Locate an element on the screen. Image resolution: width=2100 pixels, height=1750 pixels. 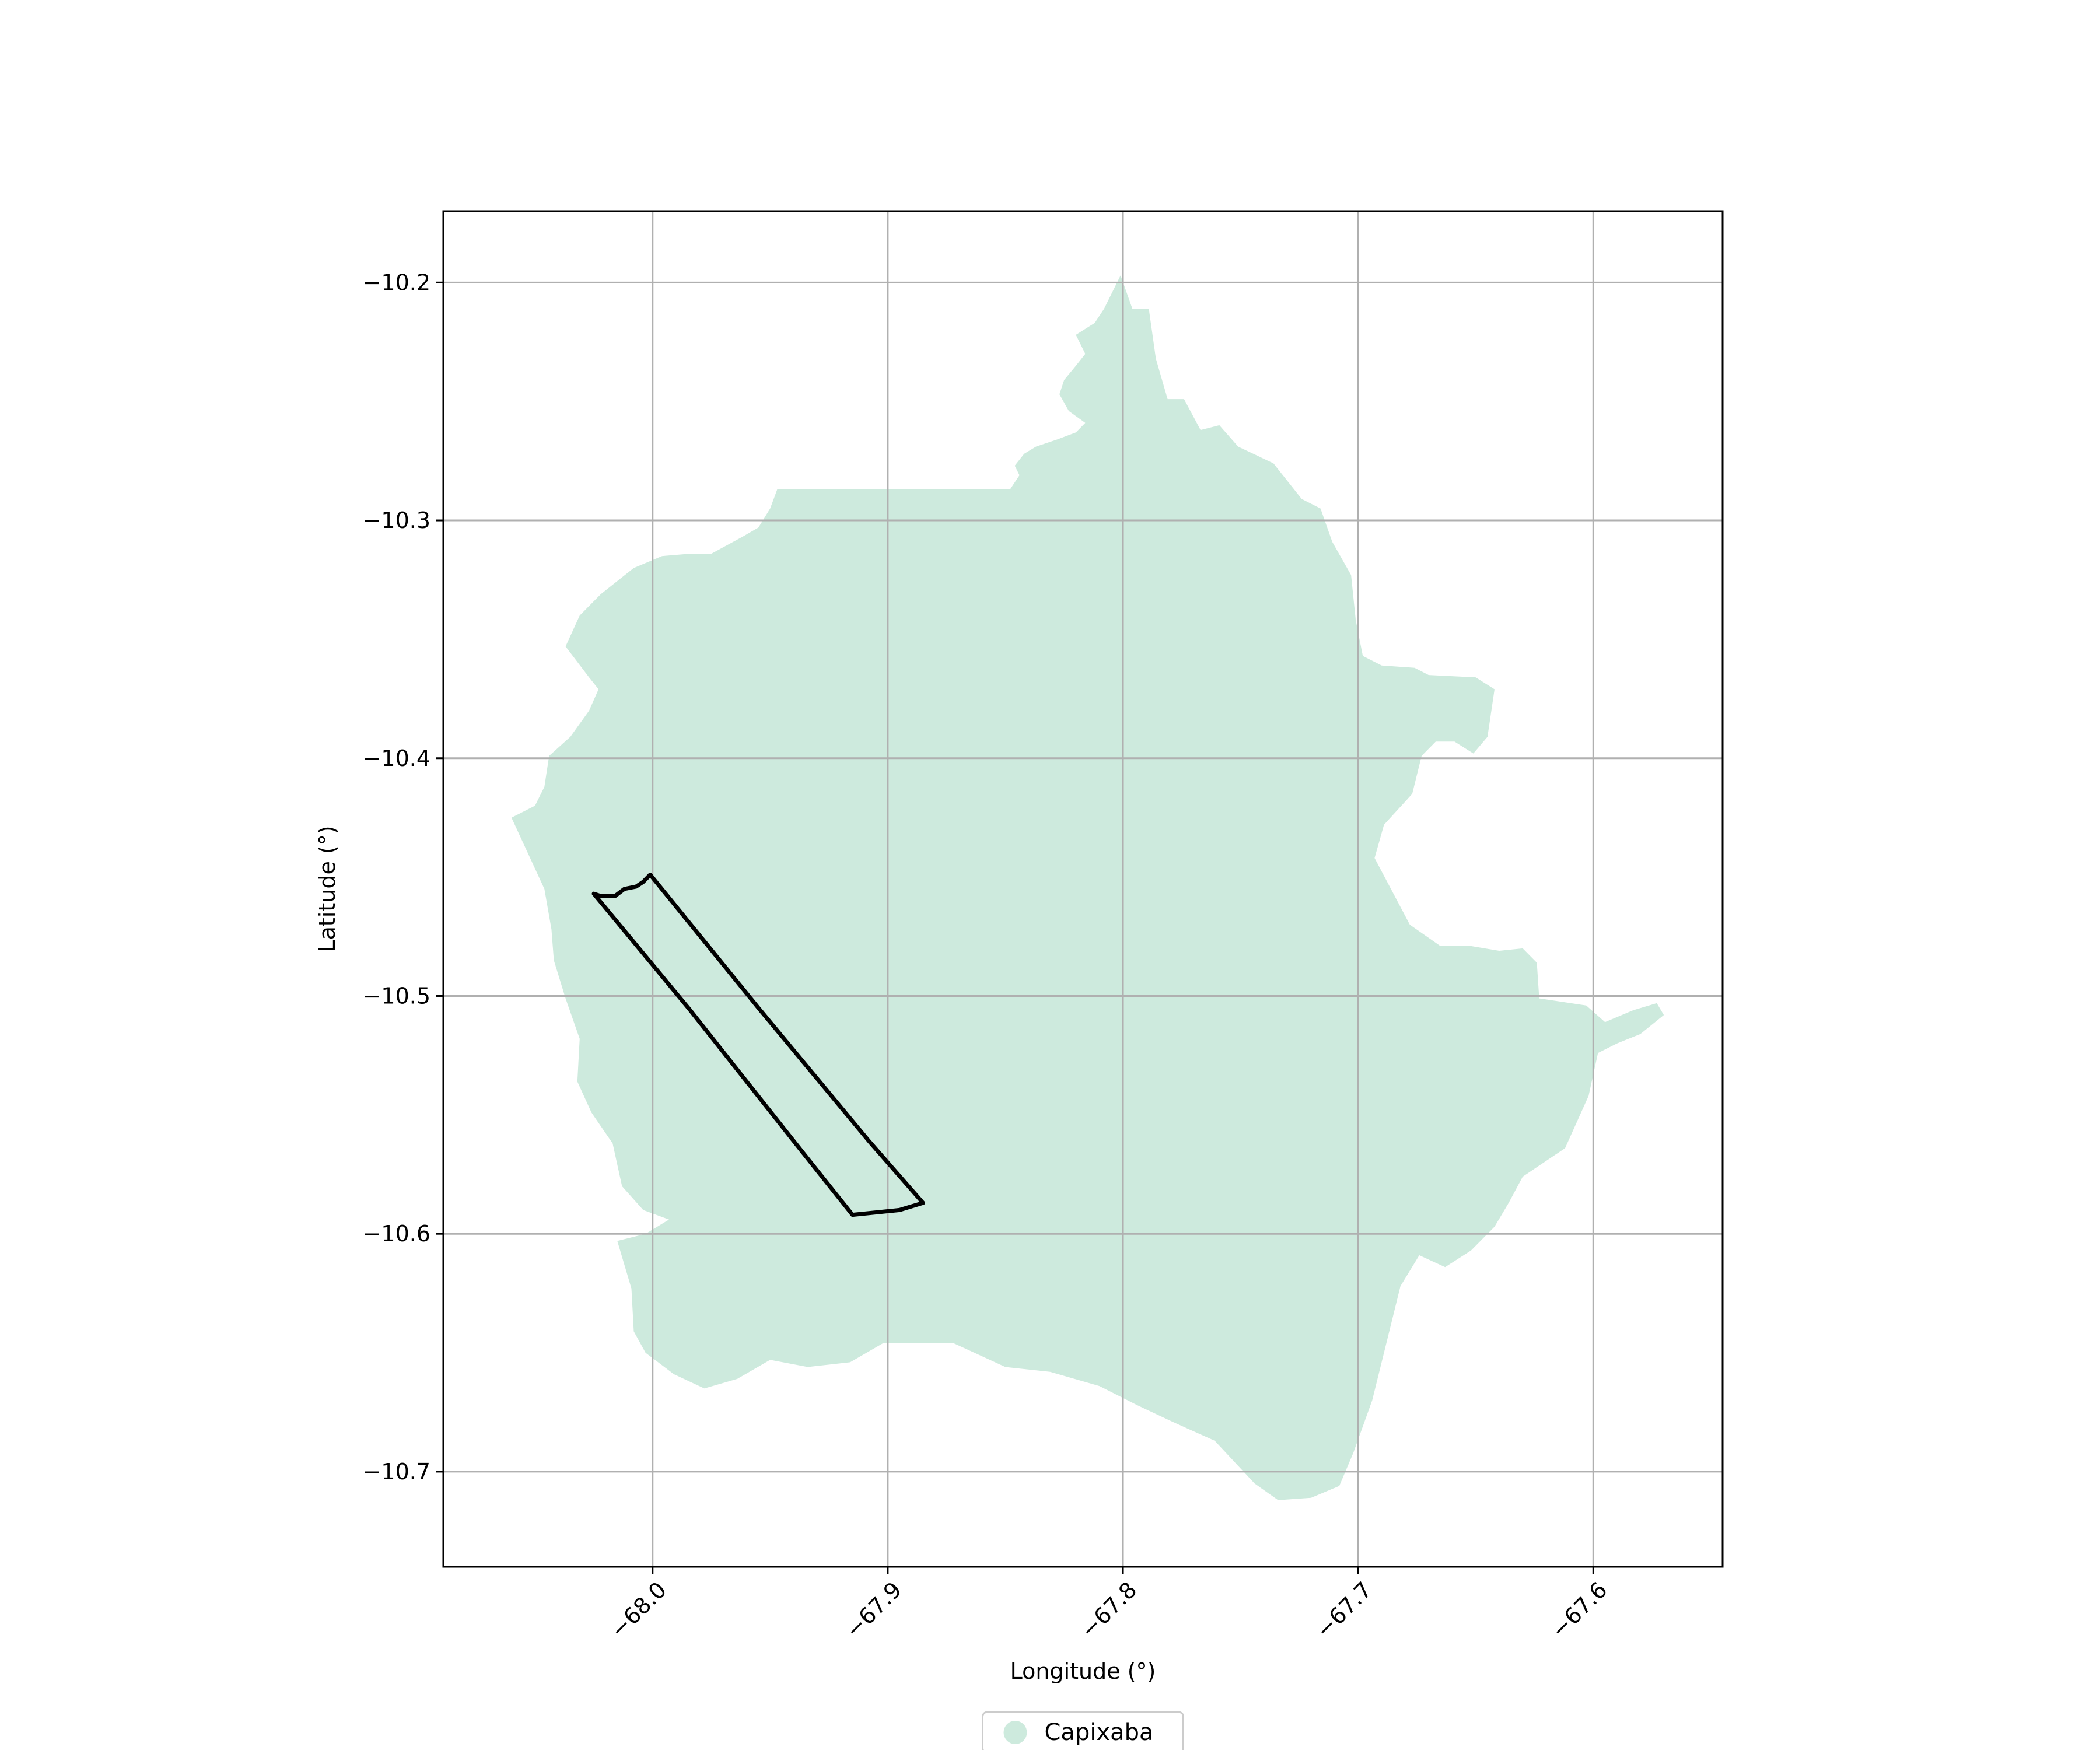
y-tick-label: −10.3 is located at coordinates (396, 520).